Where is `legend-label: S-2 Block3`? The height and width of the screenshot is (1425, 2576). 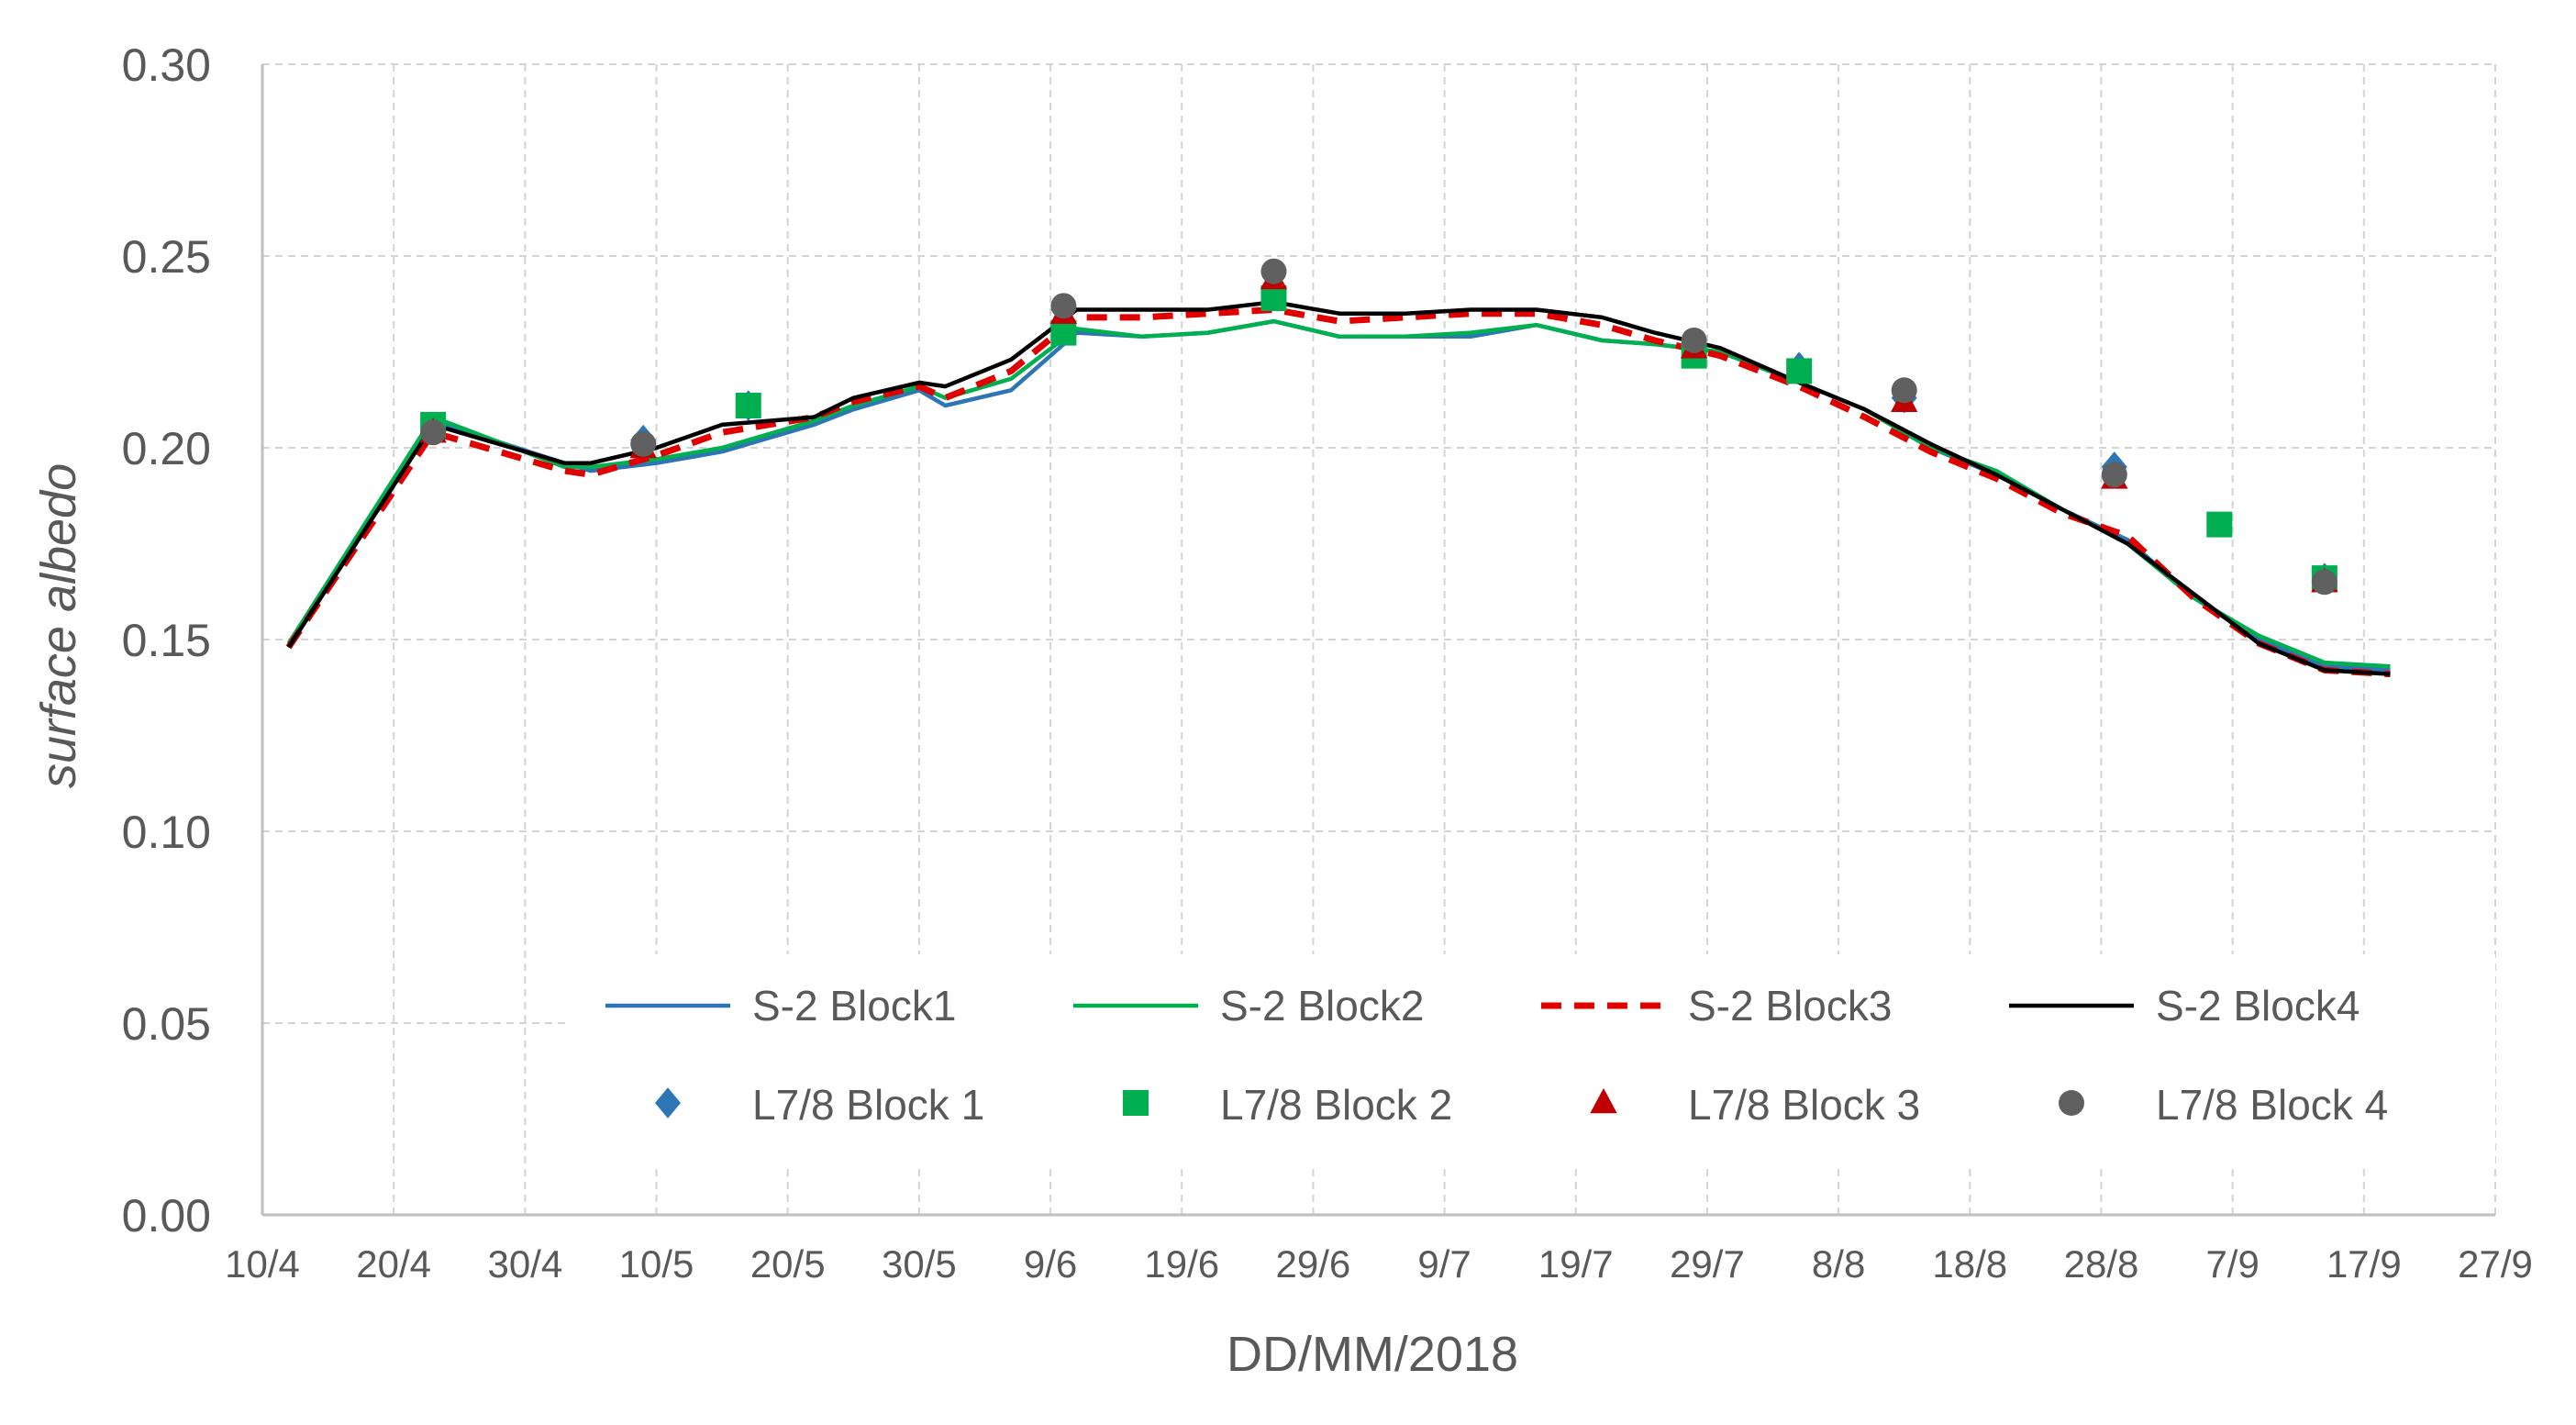 legend-label: S-2 Block3 is located at coordinates (1790, 1006).